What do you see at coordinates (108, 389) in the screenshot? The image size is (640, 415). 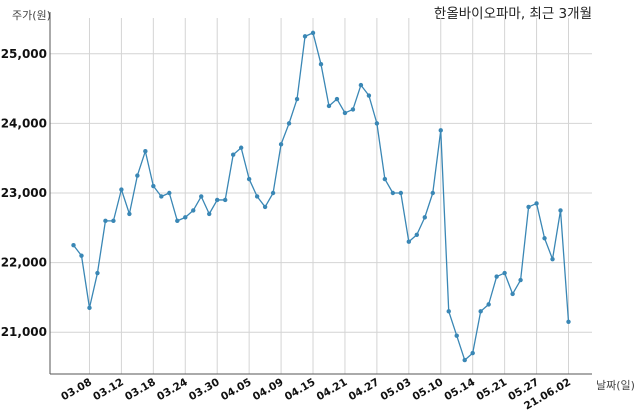 I see `x-tick-label: 03.12` at bounding box center [108, 389].